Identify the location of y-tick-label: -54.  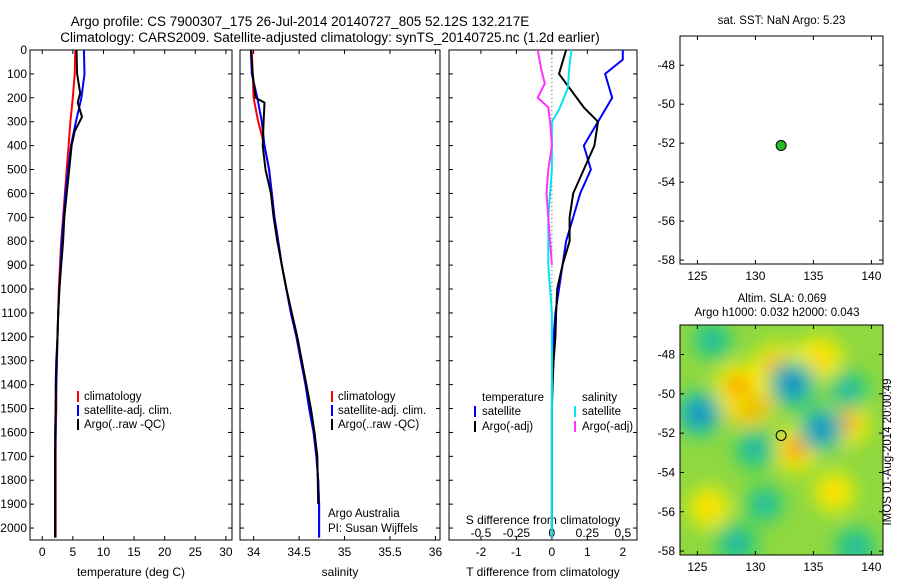
(667, 472).